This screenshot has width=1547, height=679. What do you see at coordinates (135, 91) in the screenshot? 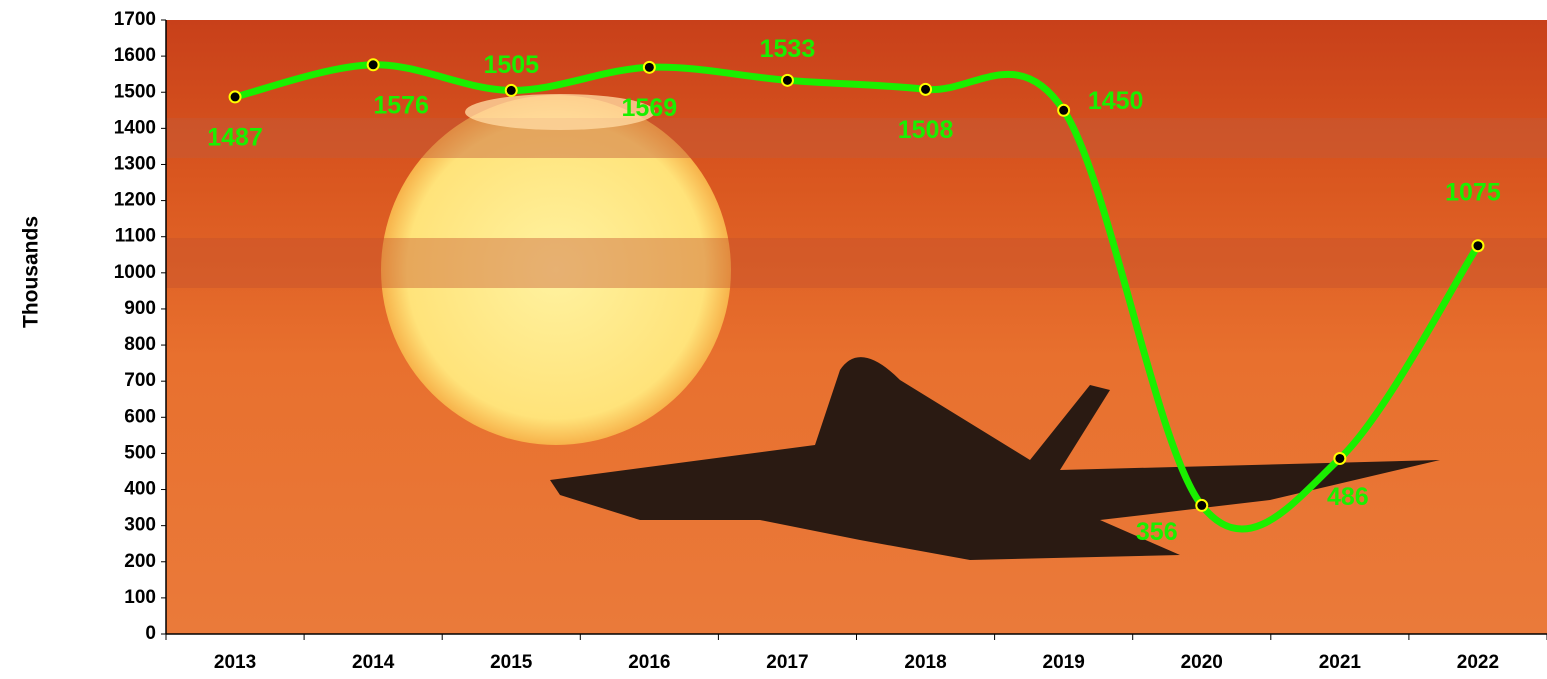
I see `y-tick-label: 1500` at bounding box center [135, 91].